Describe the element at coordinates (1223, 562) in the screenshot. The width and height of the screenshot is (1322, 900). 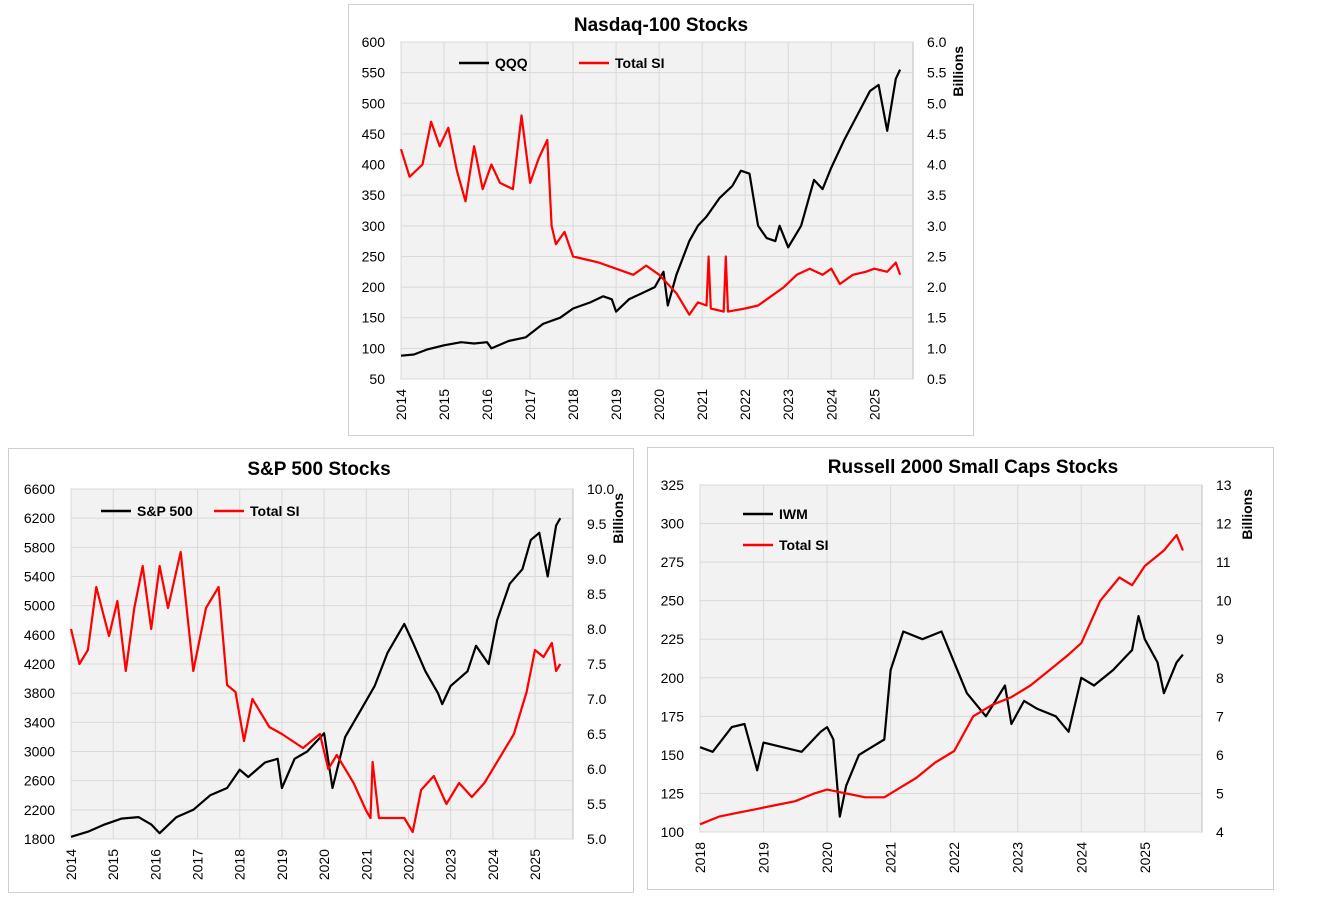
I see `y2-tick-label: 11` at that location.